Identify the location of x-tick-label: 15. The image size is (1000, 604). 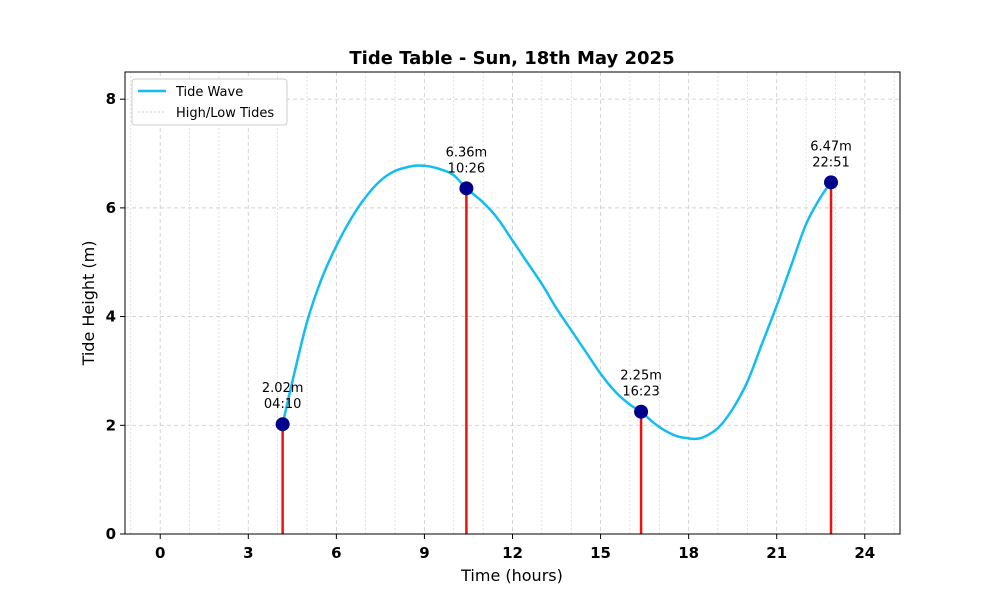
(600, 553).